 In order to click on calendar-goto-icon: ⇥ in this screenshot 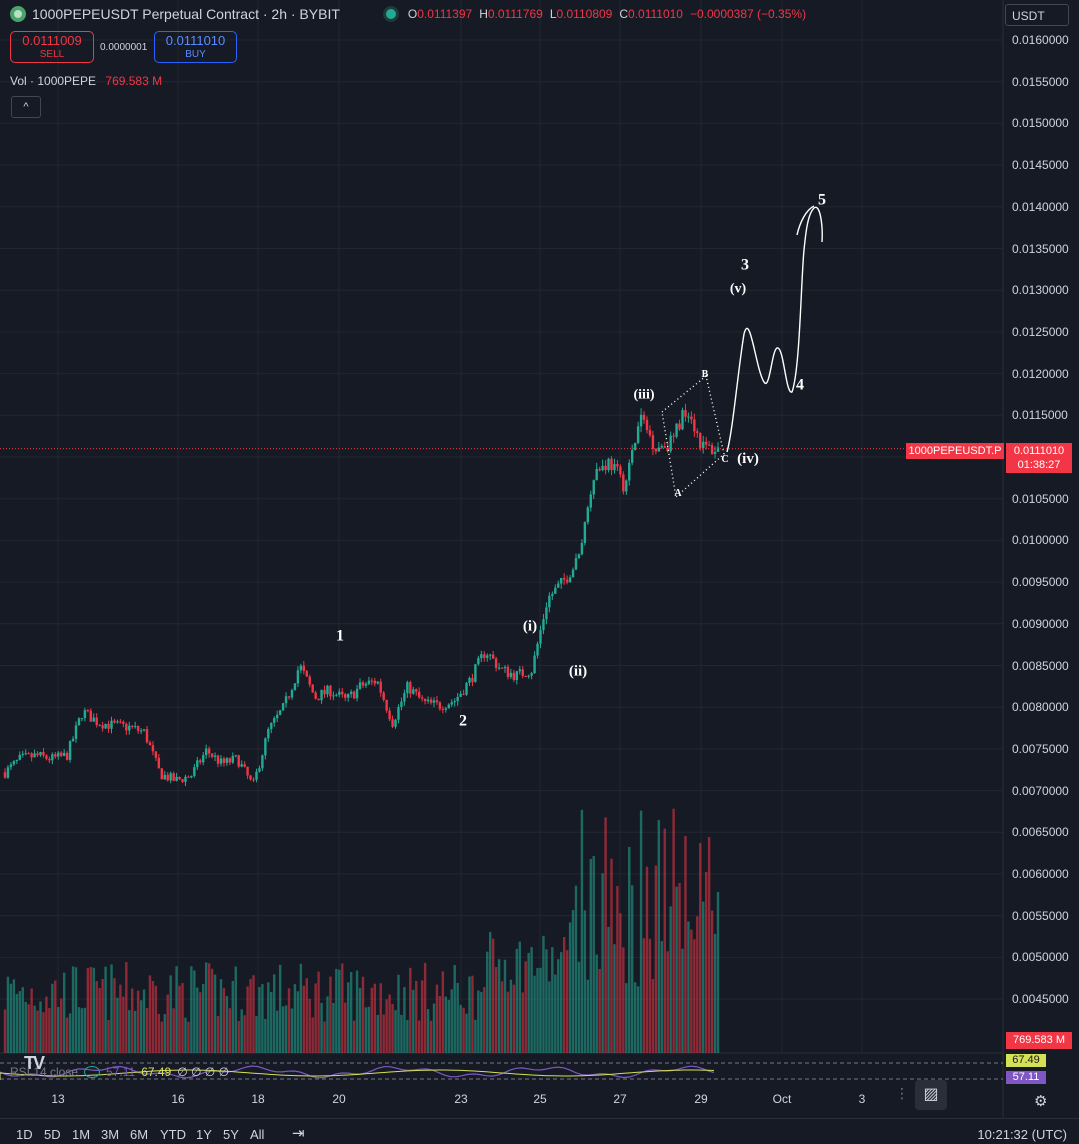, I will do `click(298, 1133)`.